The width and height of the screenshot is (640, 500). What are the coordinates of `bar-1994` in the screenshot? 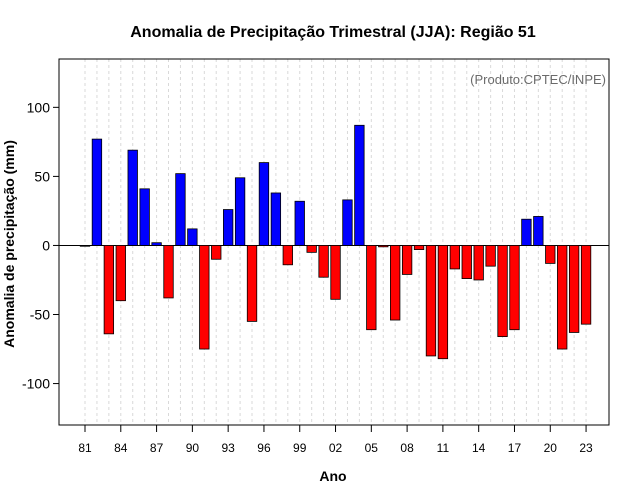 It's located at (240, 211).